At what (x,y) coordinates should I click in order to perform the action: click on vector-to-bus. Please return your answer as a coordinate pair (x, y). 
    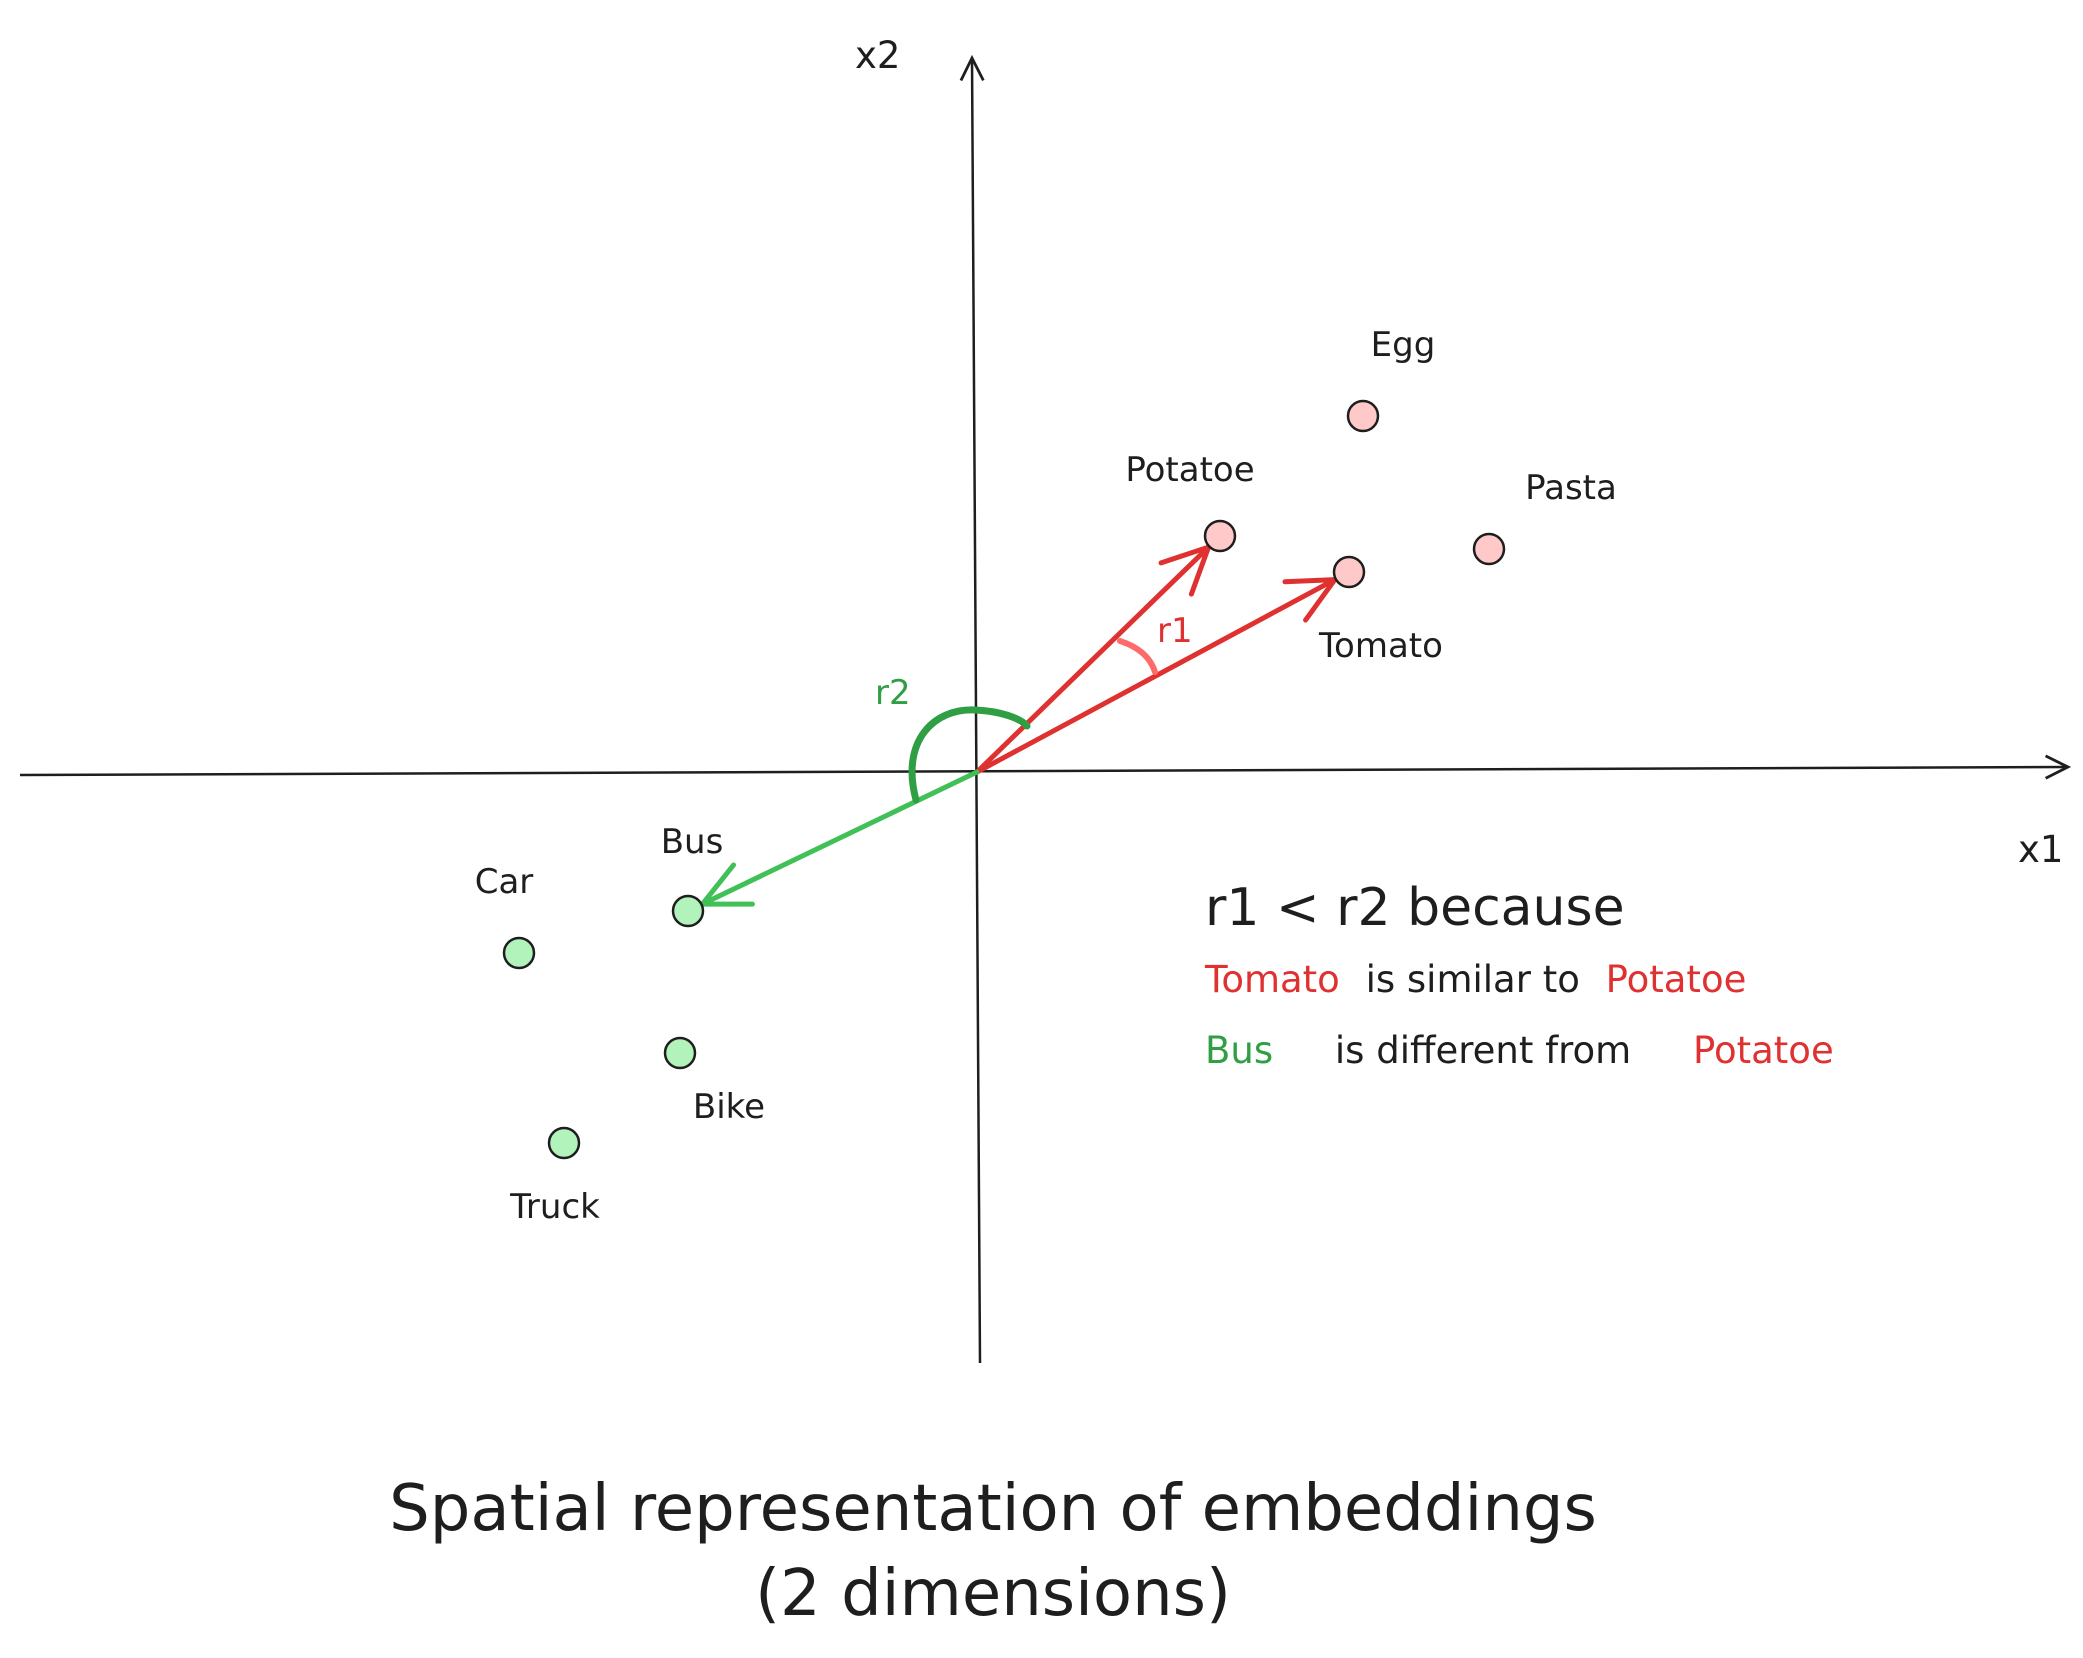
    Looking at the image, I should click on (839, 838).